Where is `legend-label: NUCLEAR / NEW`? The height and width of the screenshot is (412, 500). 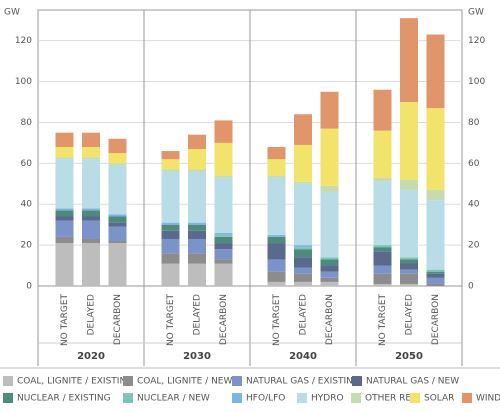
legend-label: NUCLEAR / NEW is located at coordinates (173, 399).